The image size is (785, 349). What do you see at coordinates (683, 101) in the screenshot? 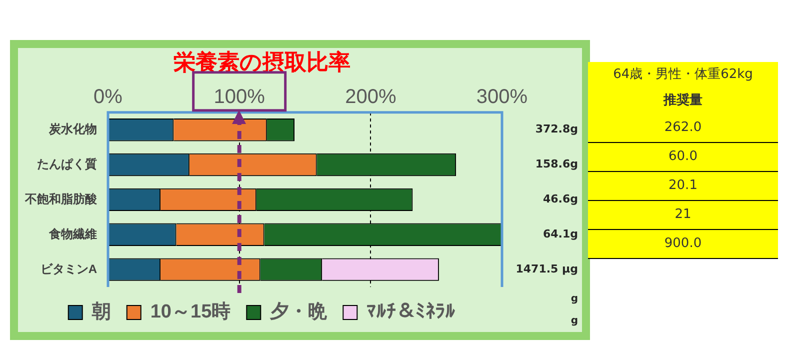
I see `text: 推奨量` at bounding box center [683, 101].